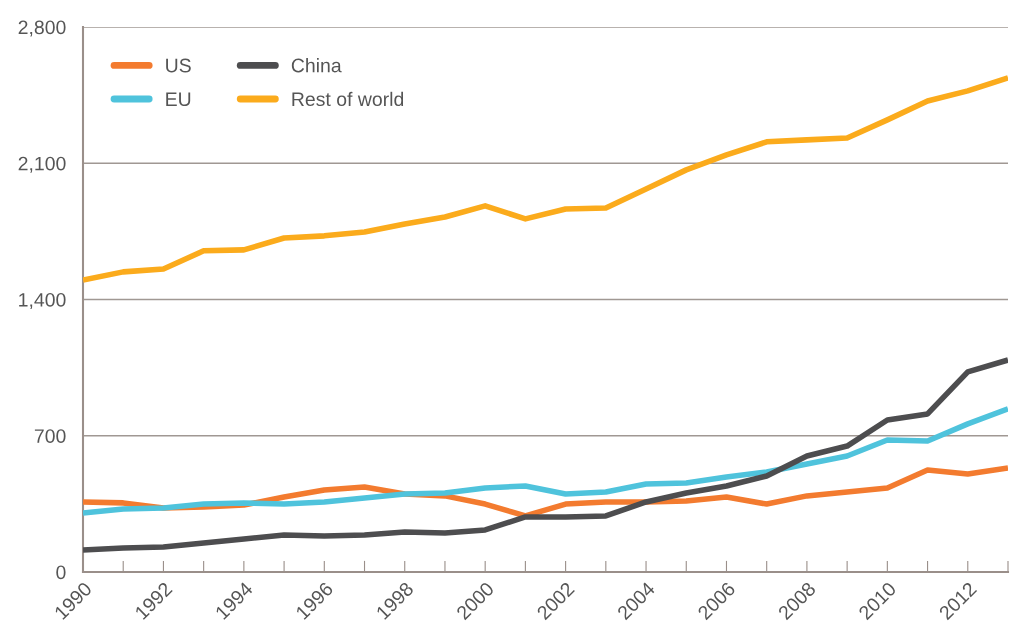  What do you see at coordinates (61, 572) in the screenshot?
I see `y-tick-label: 0` at bounding box center [61, 572].